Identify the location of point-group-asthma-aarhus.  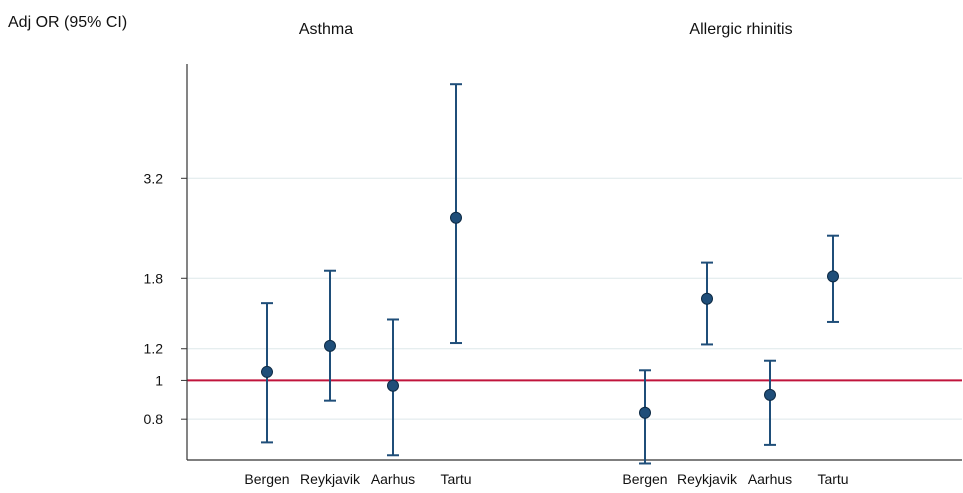
(393, 387).